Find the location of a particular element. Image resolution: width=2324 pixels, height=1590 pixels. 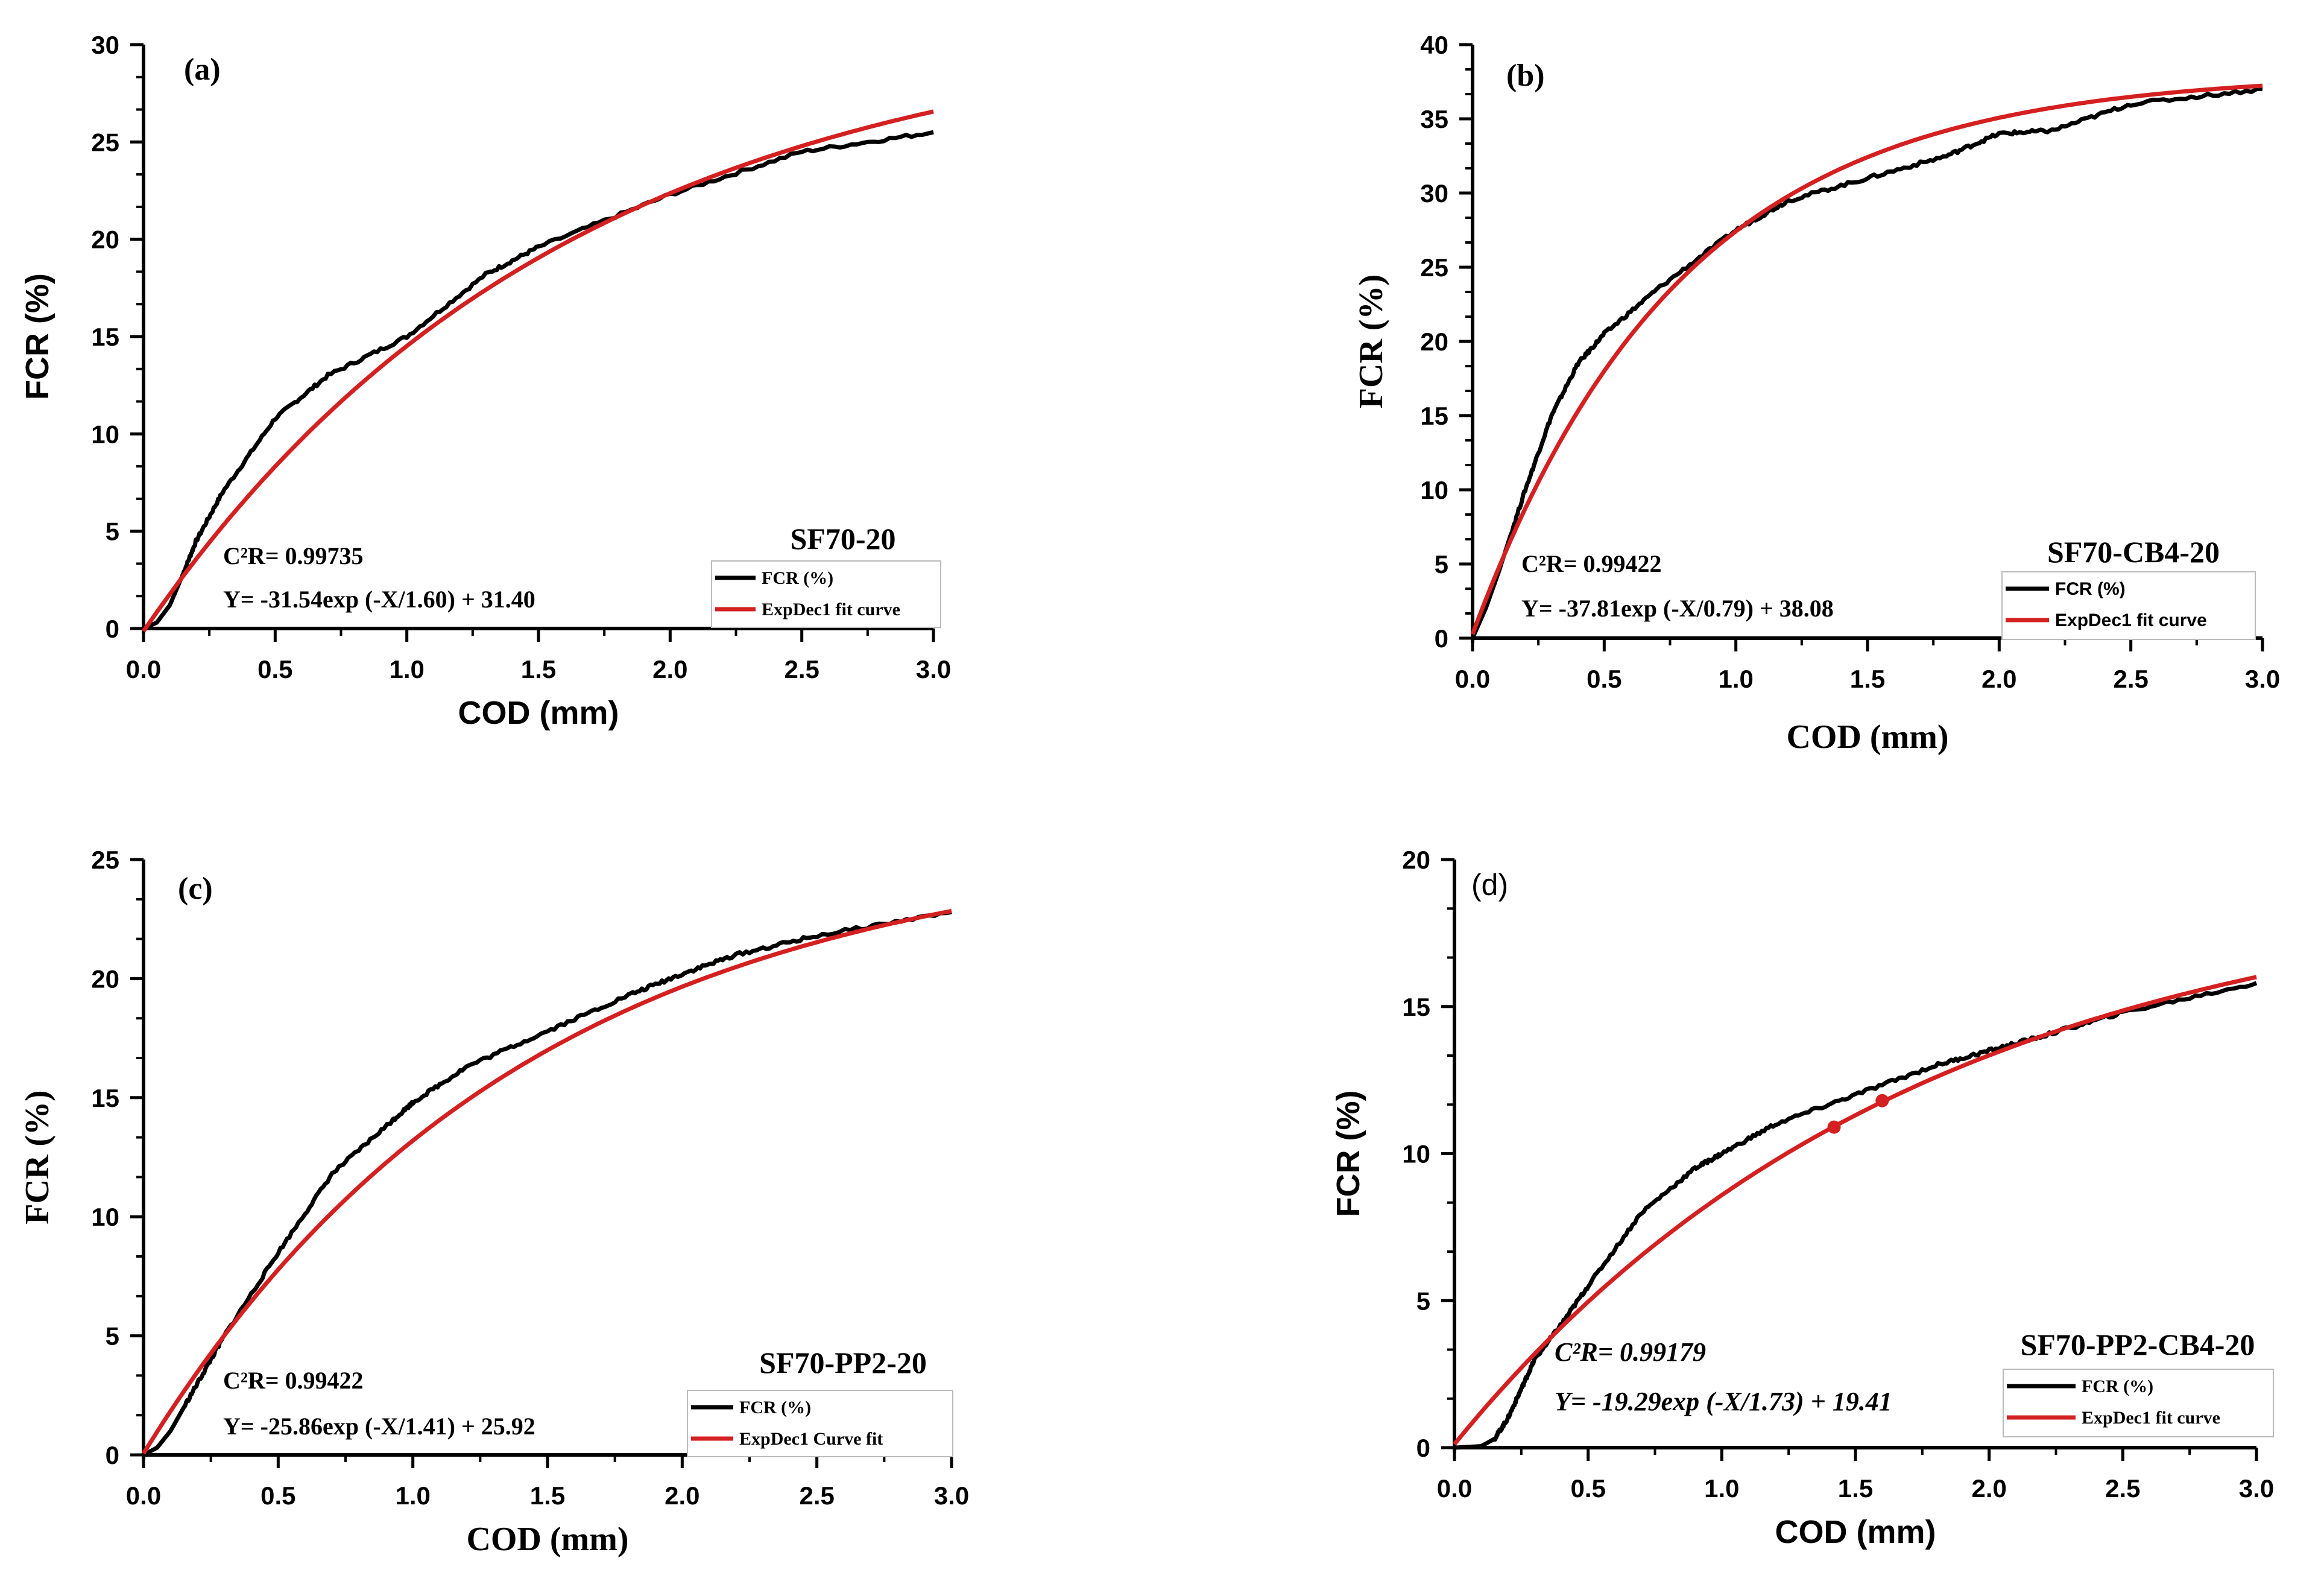

panel-label: (a) is located at coordinates (202, 69).